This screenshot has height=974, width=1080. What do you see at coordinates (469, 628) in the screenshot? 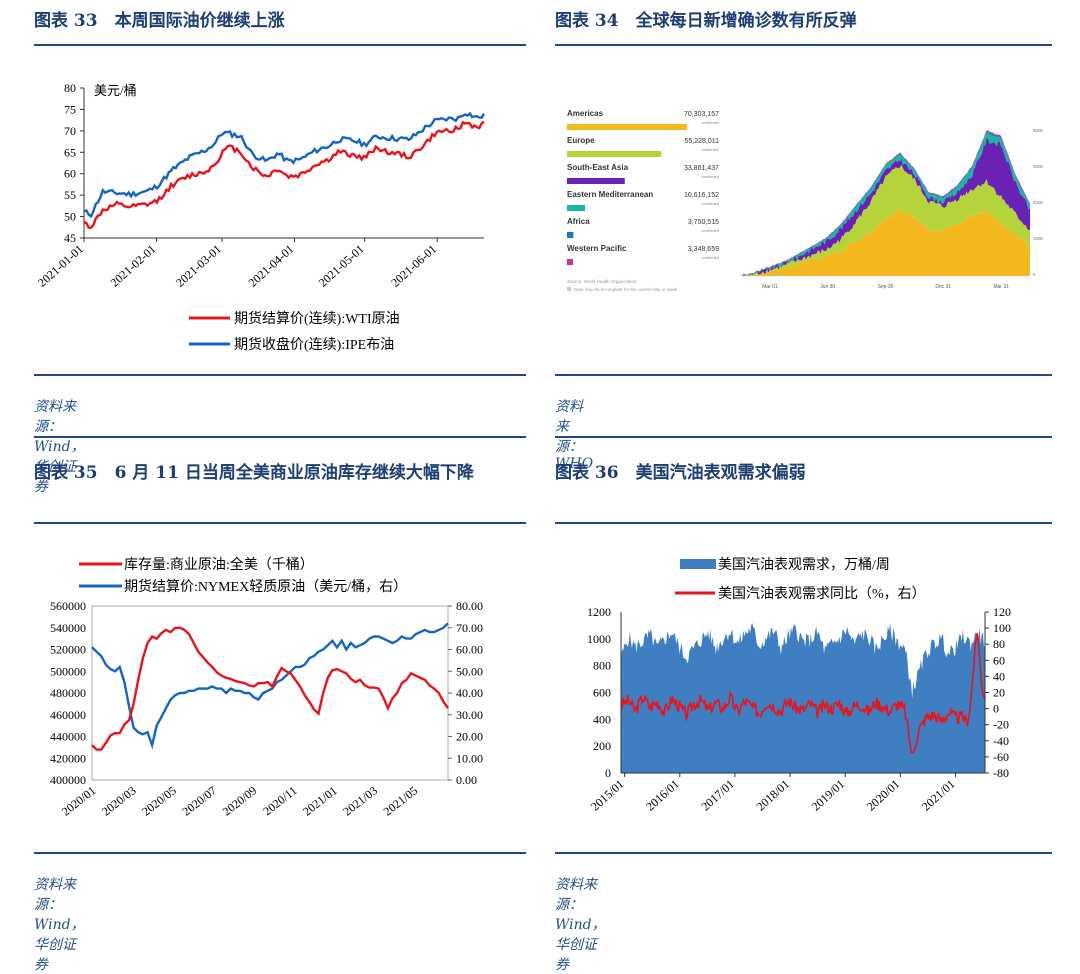
I see `y-right-tick-label: 70.00` at bounding box center [469, 628].